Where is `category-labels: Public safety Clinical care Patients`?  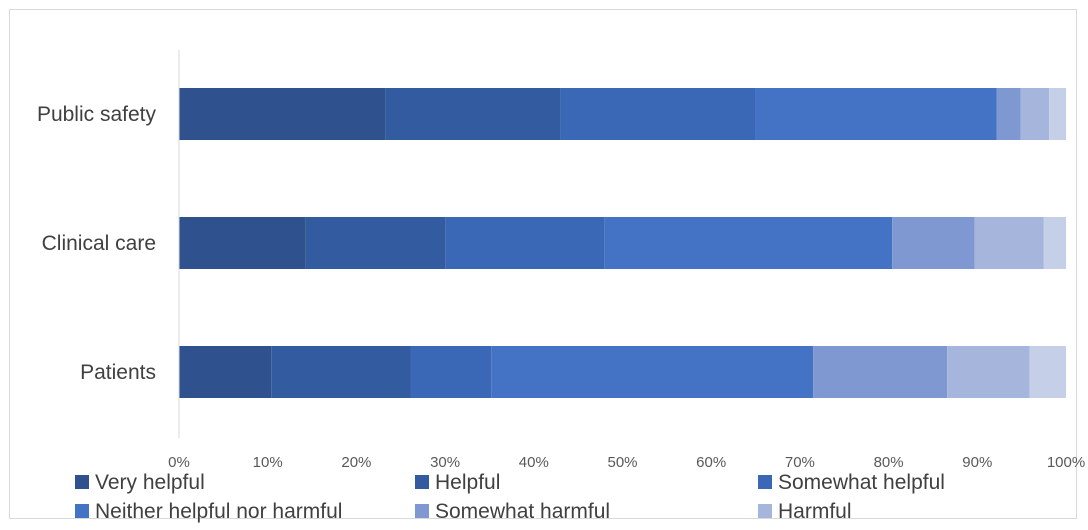 category-labels: Public safety Clinical care Patients is located at coordinates (97, 243).